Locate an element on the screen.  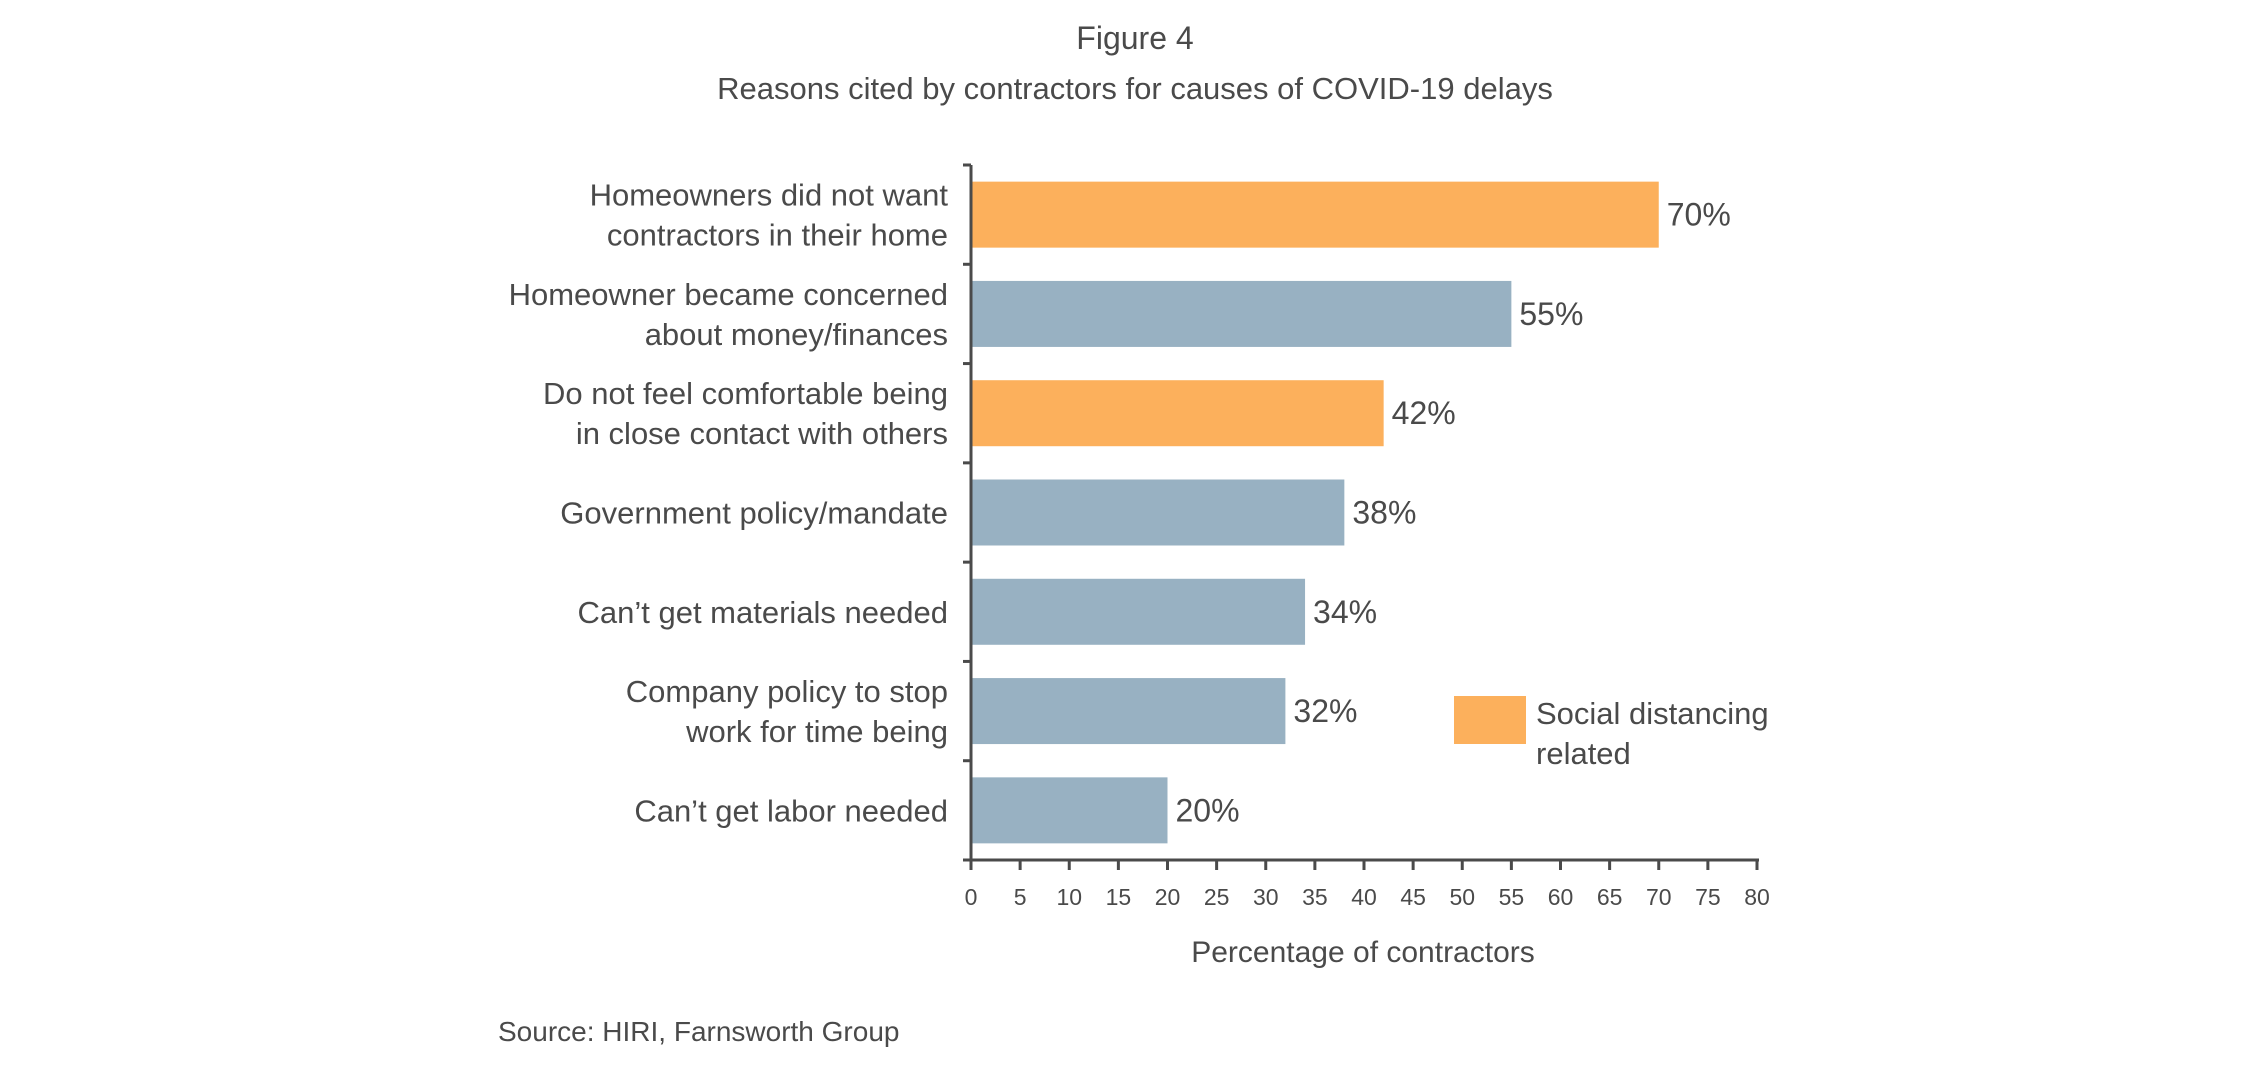
data-label: 55% is located at coordinates (1551, 314).